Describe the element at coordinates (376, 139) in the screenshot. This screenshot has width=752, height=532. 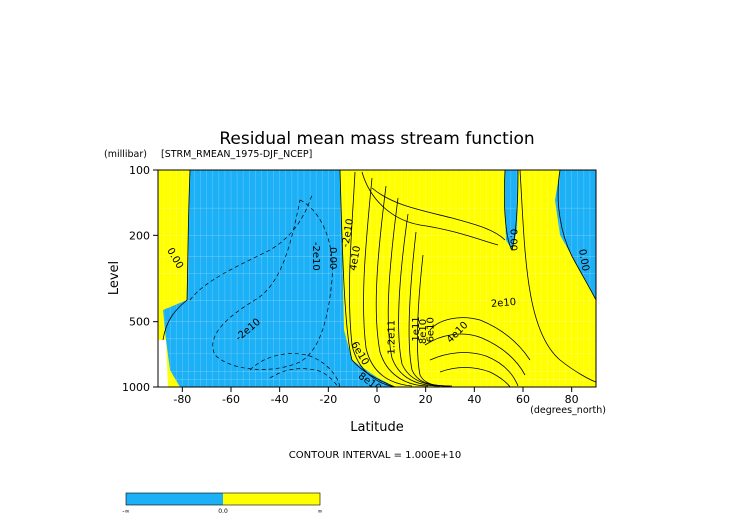
I see `chart-title: Residual mean mass stream function` at that location.